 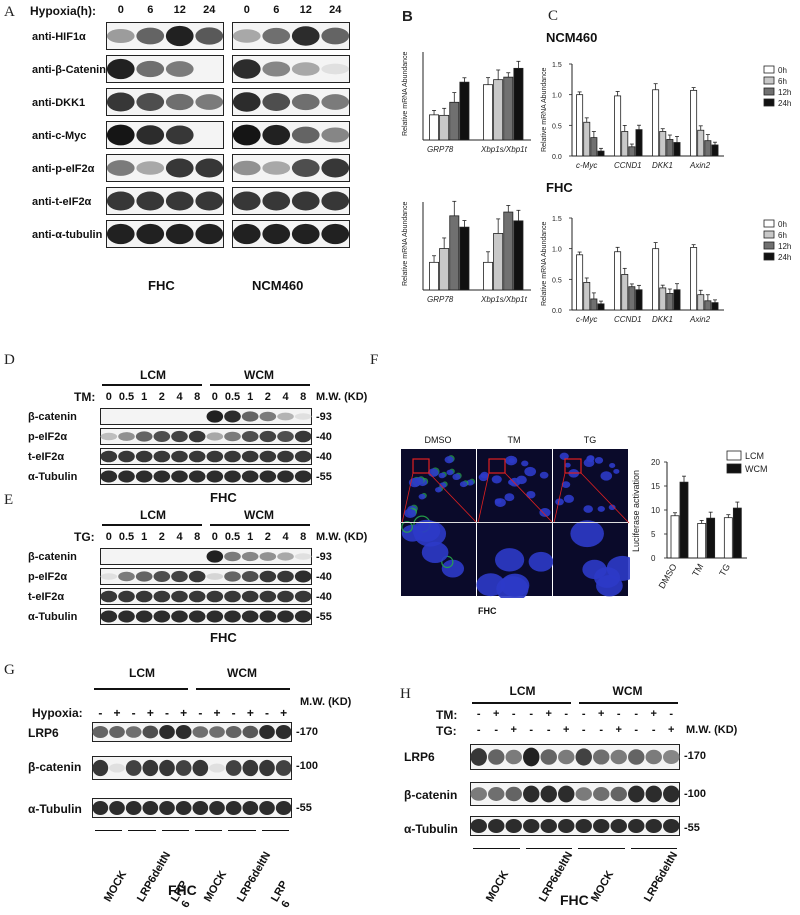 What do you see at coordinates (324, 577) in the screenshot?
I see `mw-marker: -40` at bounding box center [324, 577].